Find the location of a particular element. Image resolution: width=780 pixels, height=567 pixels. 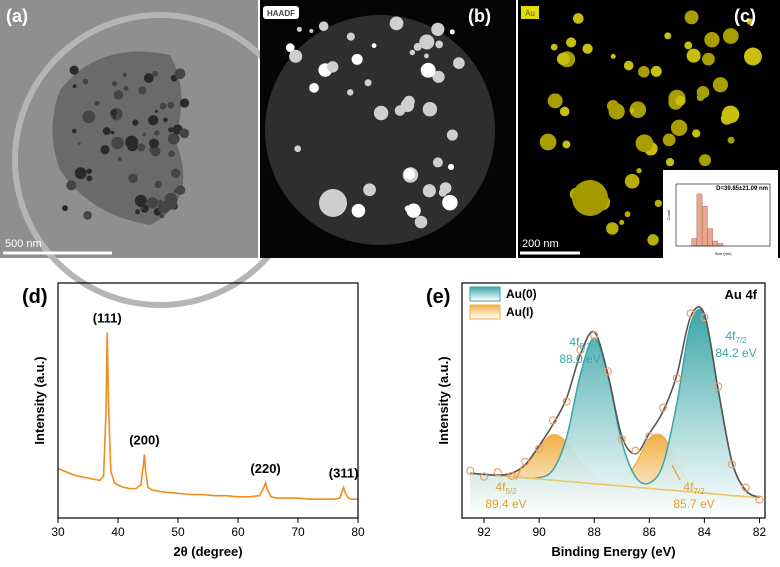

x-tick-label: 82 is located at coordinates (760, 532).